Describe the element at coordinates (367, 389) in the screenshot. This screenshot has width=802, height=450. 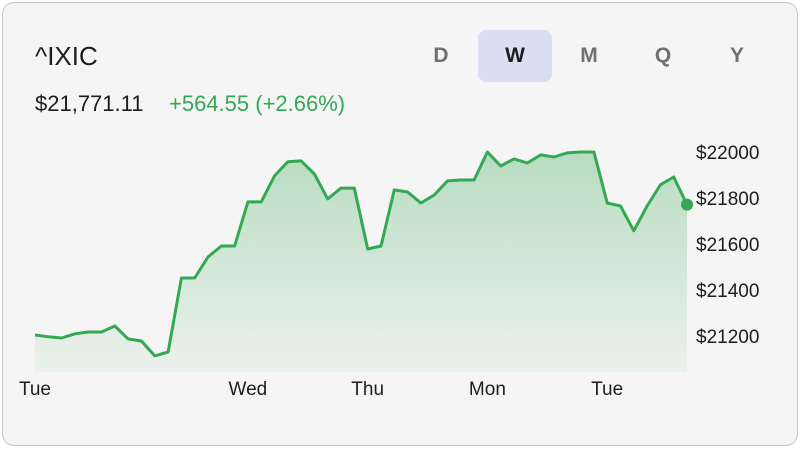
I see `x-tick-label: Thu` at that location.